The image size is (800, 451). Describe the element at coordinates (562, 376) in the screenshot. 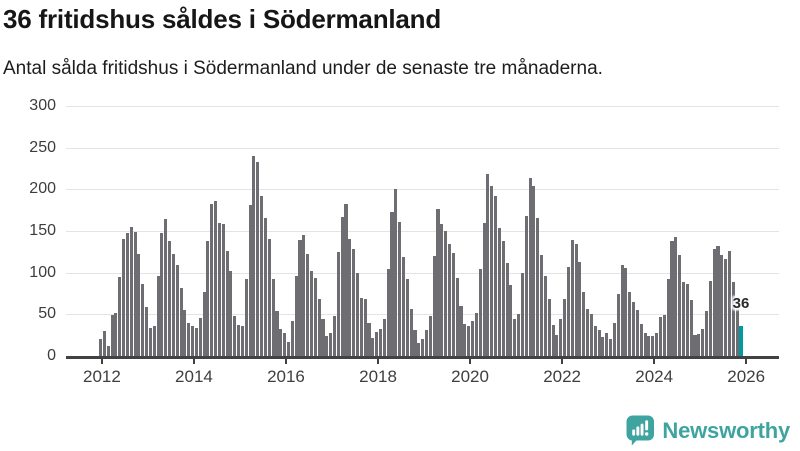

I see `x-axis-tick-label: 2022` at that location.